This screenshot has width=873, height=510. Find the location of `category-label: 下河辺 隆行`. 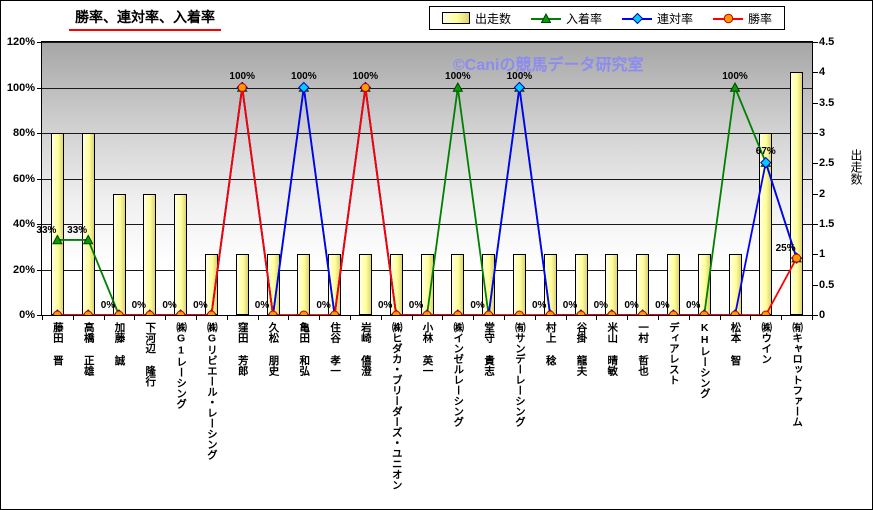

category-label: 下河辺 隆行 is located at coordinates (150, 354).